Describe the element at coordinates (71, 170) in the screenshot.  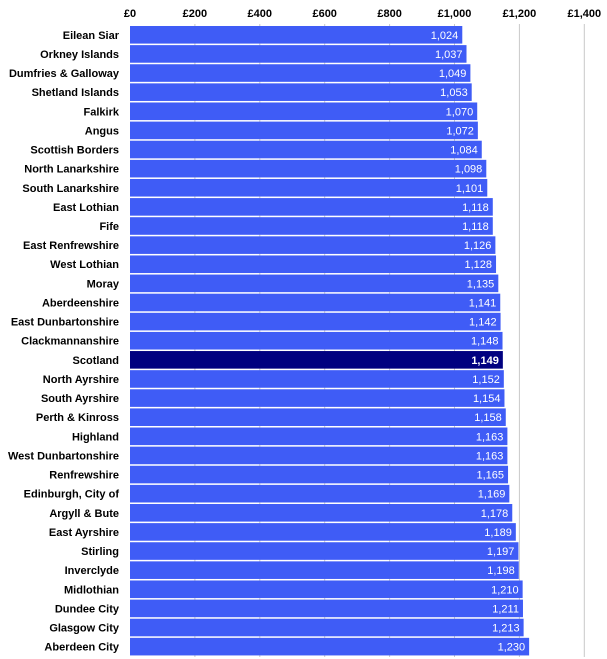
I see `category-label: North Lanarkshire` at that location.